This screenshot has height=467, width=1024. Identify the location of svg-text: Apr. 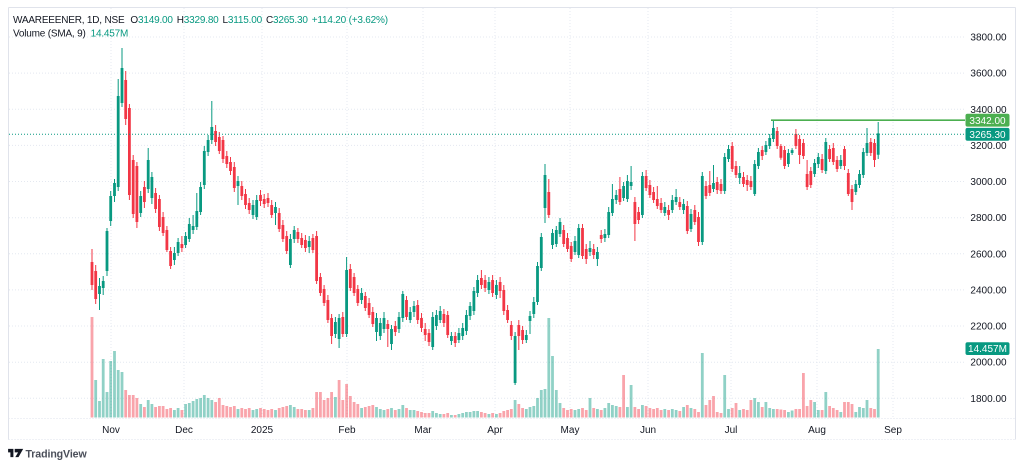
(495, 430).